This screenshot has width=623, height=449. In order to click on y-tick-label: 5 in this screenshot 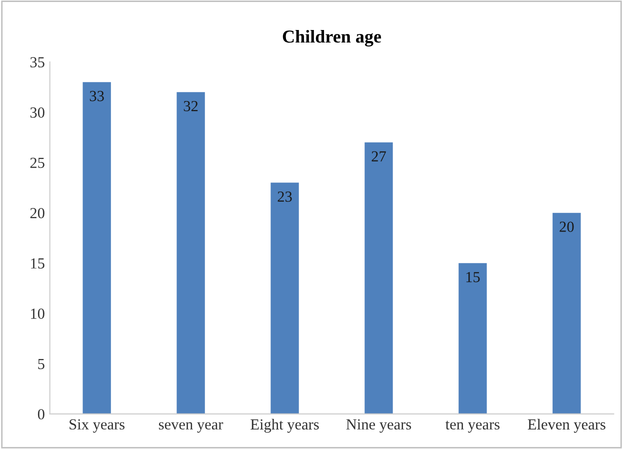, I will do `click(41, 364)`.